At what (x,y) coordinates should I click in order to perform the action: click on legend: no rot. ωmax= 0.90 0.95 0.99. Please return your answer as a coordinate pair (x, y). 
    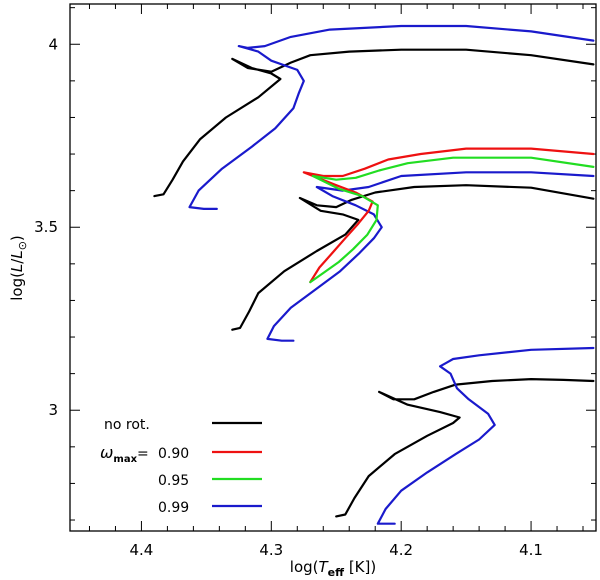
    Looking at the image, I should click on (181, 466).